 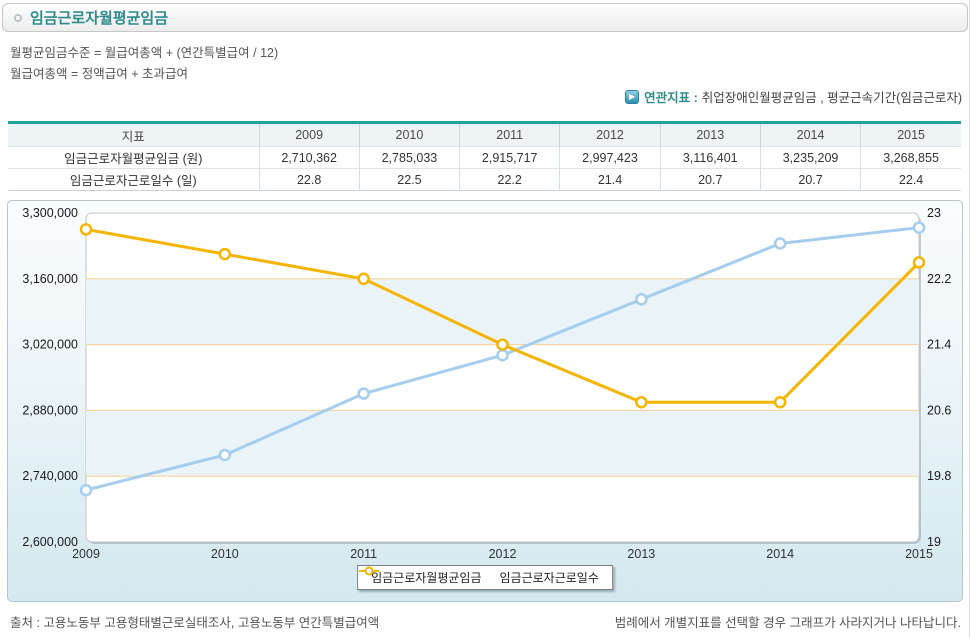 What do you see at coordinates (309, 134) in the screenshot?
I see `table-header-cell: 2009` at bounding box center [309, 134].